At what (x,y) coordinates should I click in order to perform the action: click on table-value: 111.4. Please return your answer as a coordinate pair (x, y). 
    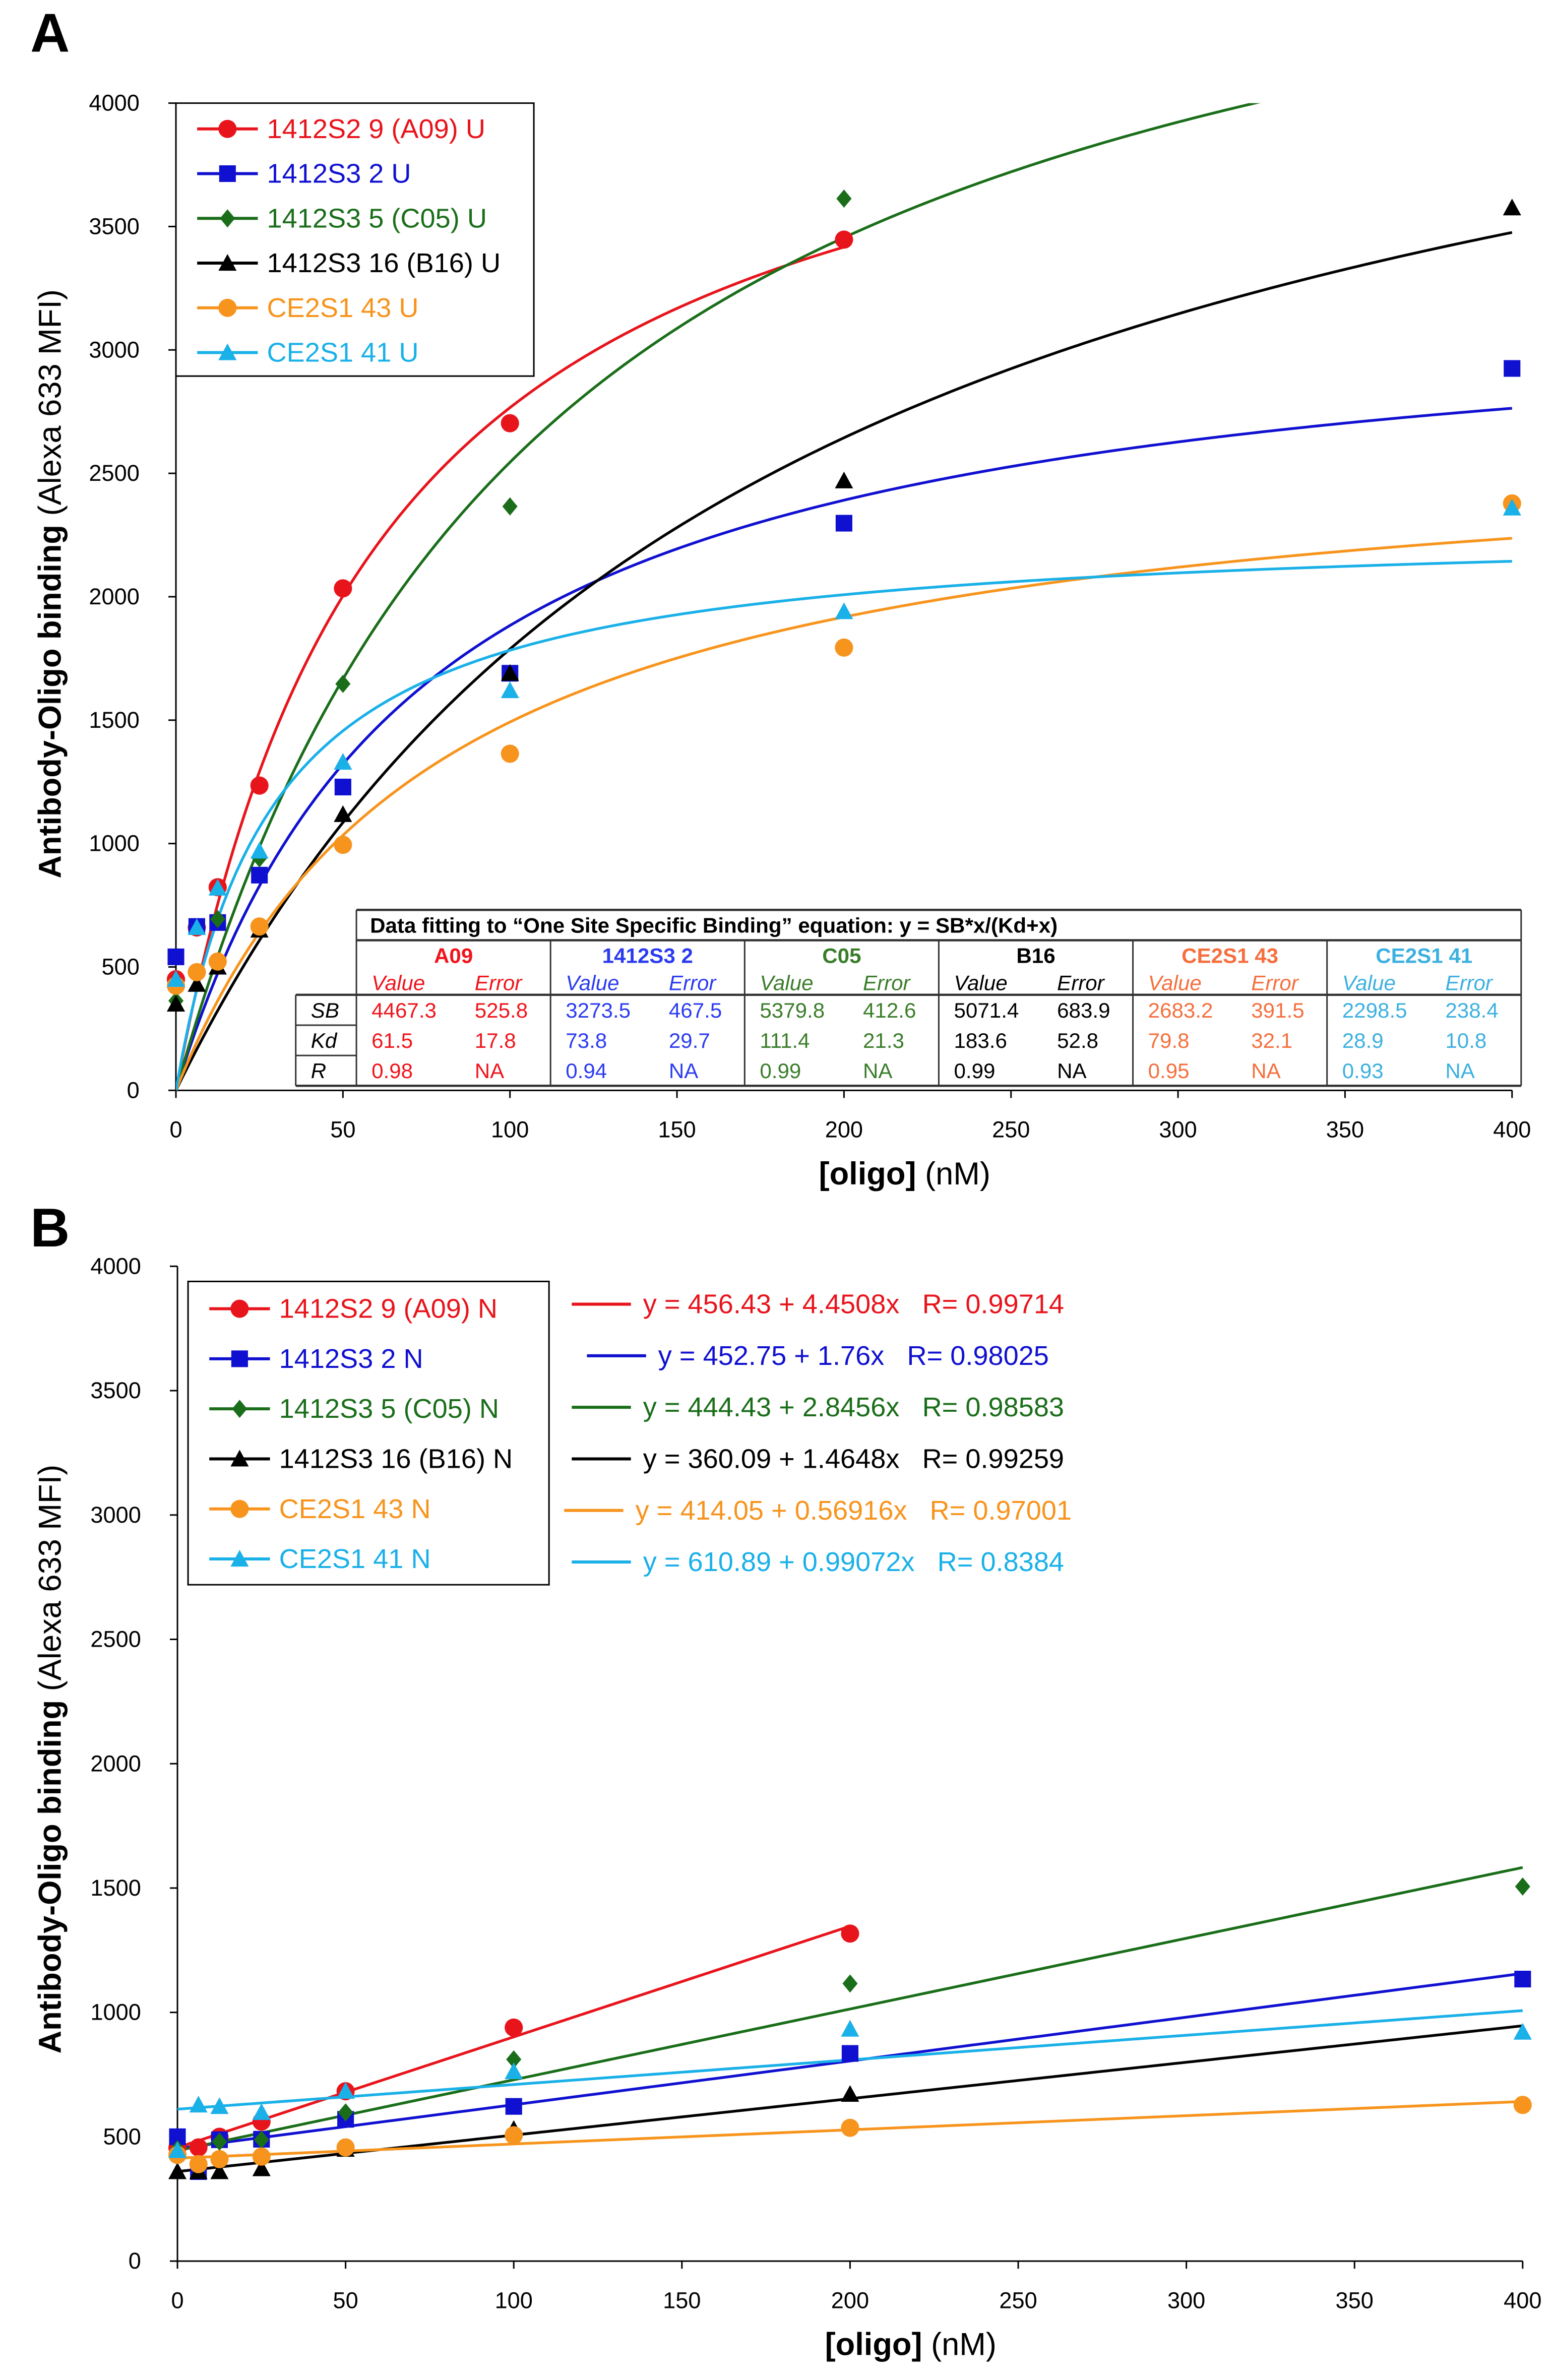
    Looking at the image, I should click on (785, 1041).